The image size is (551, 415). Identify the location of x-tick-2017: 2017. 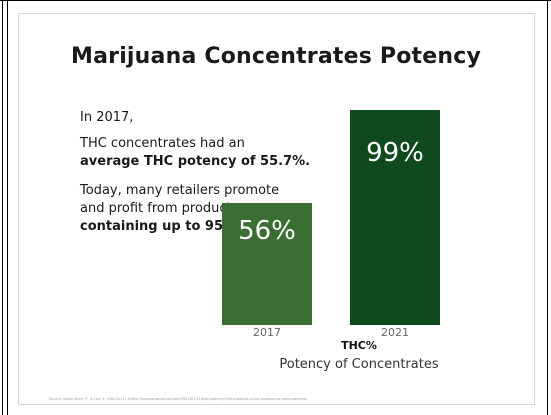
(267, 332).